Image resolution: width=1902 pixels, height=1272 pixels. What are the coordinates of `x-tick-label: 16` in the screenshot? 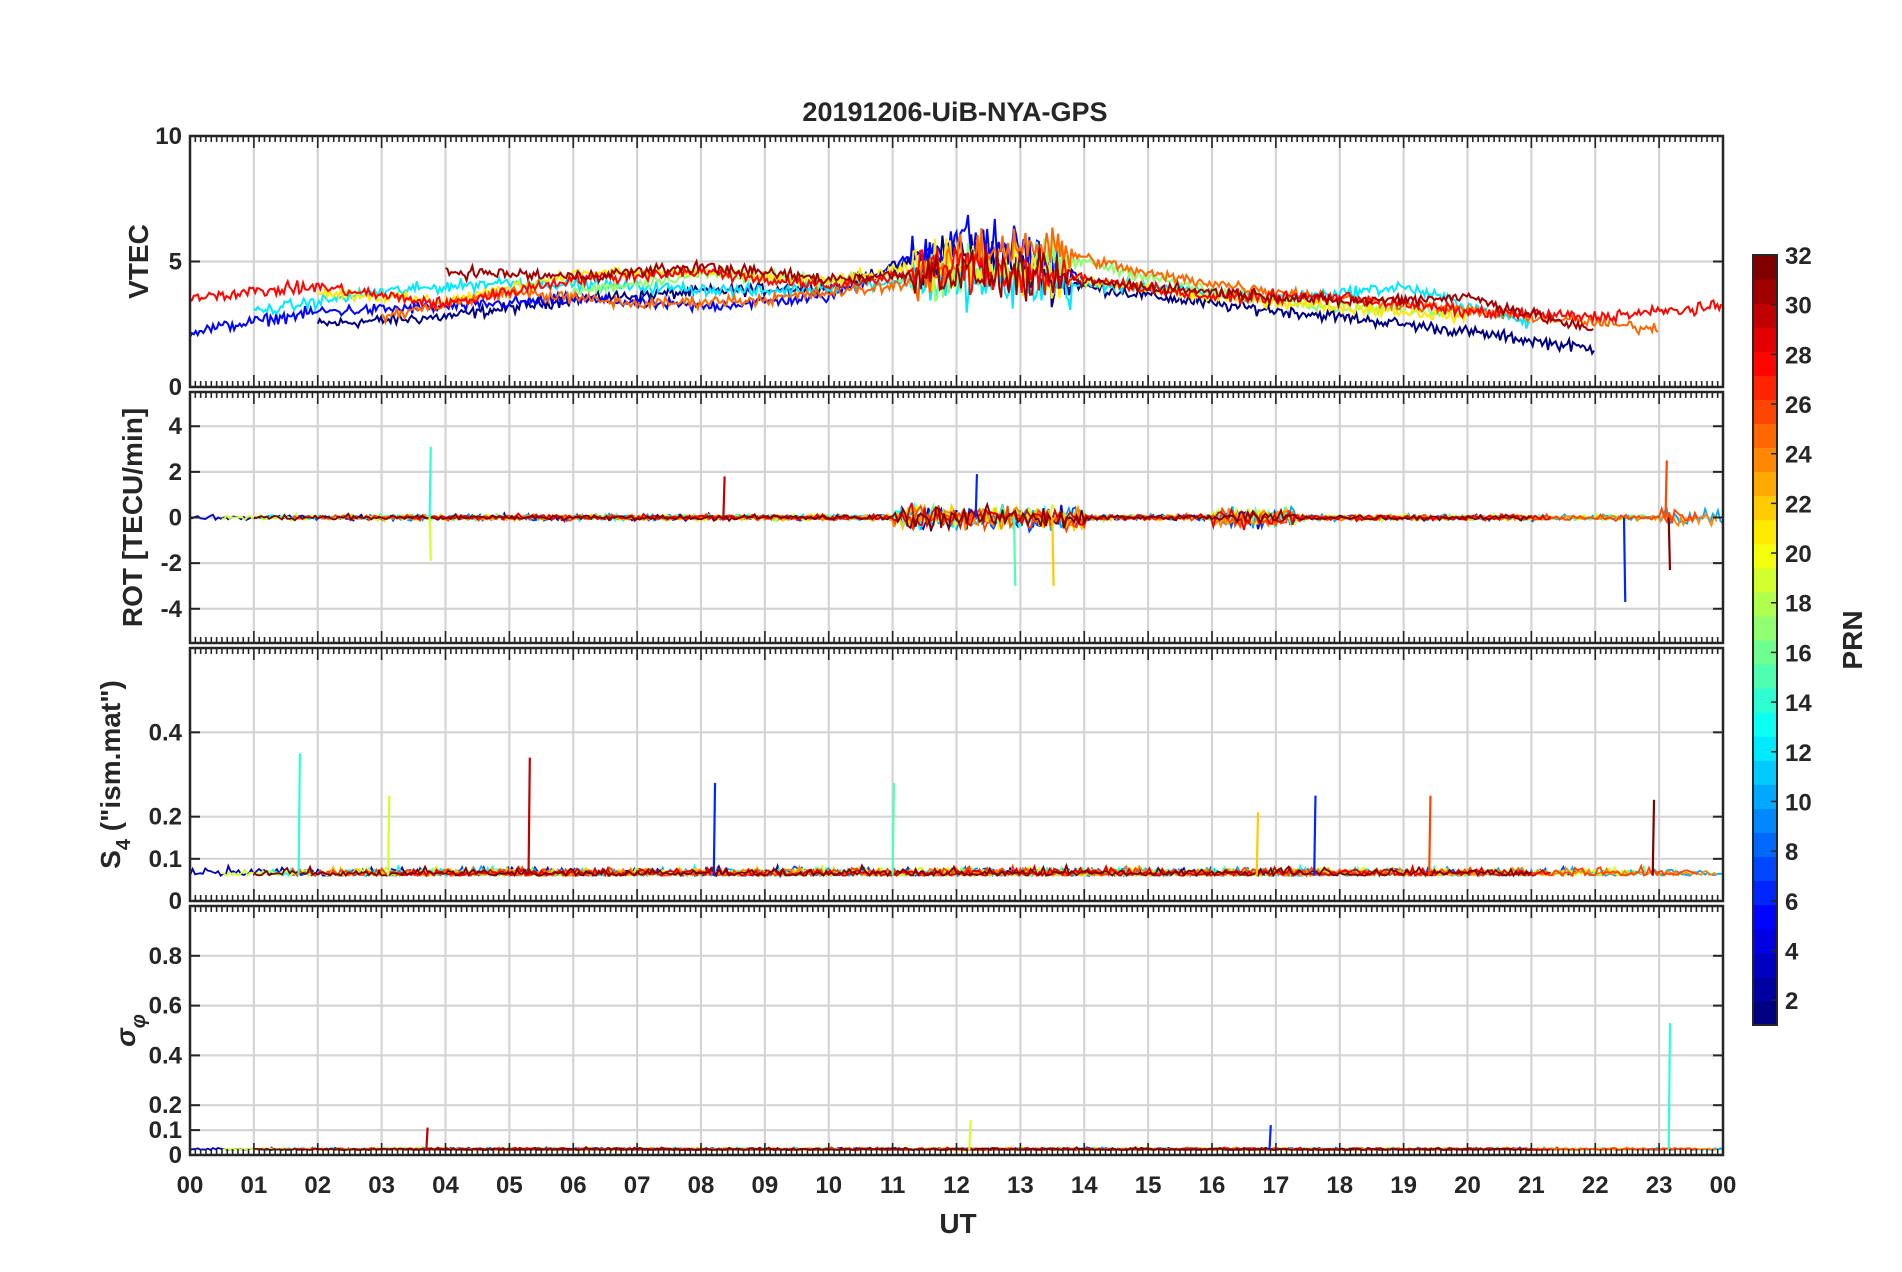 It's located at (1212, 1185).